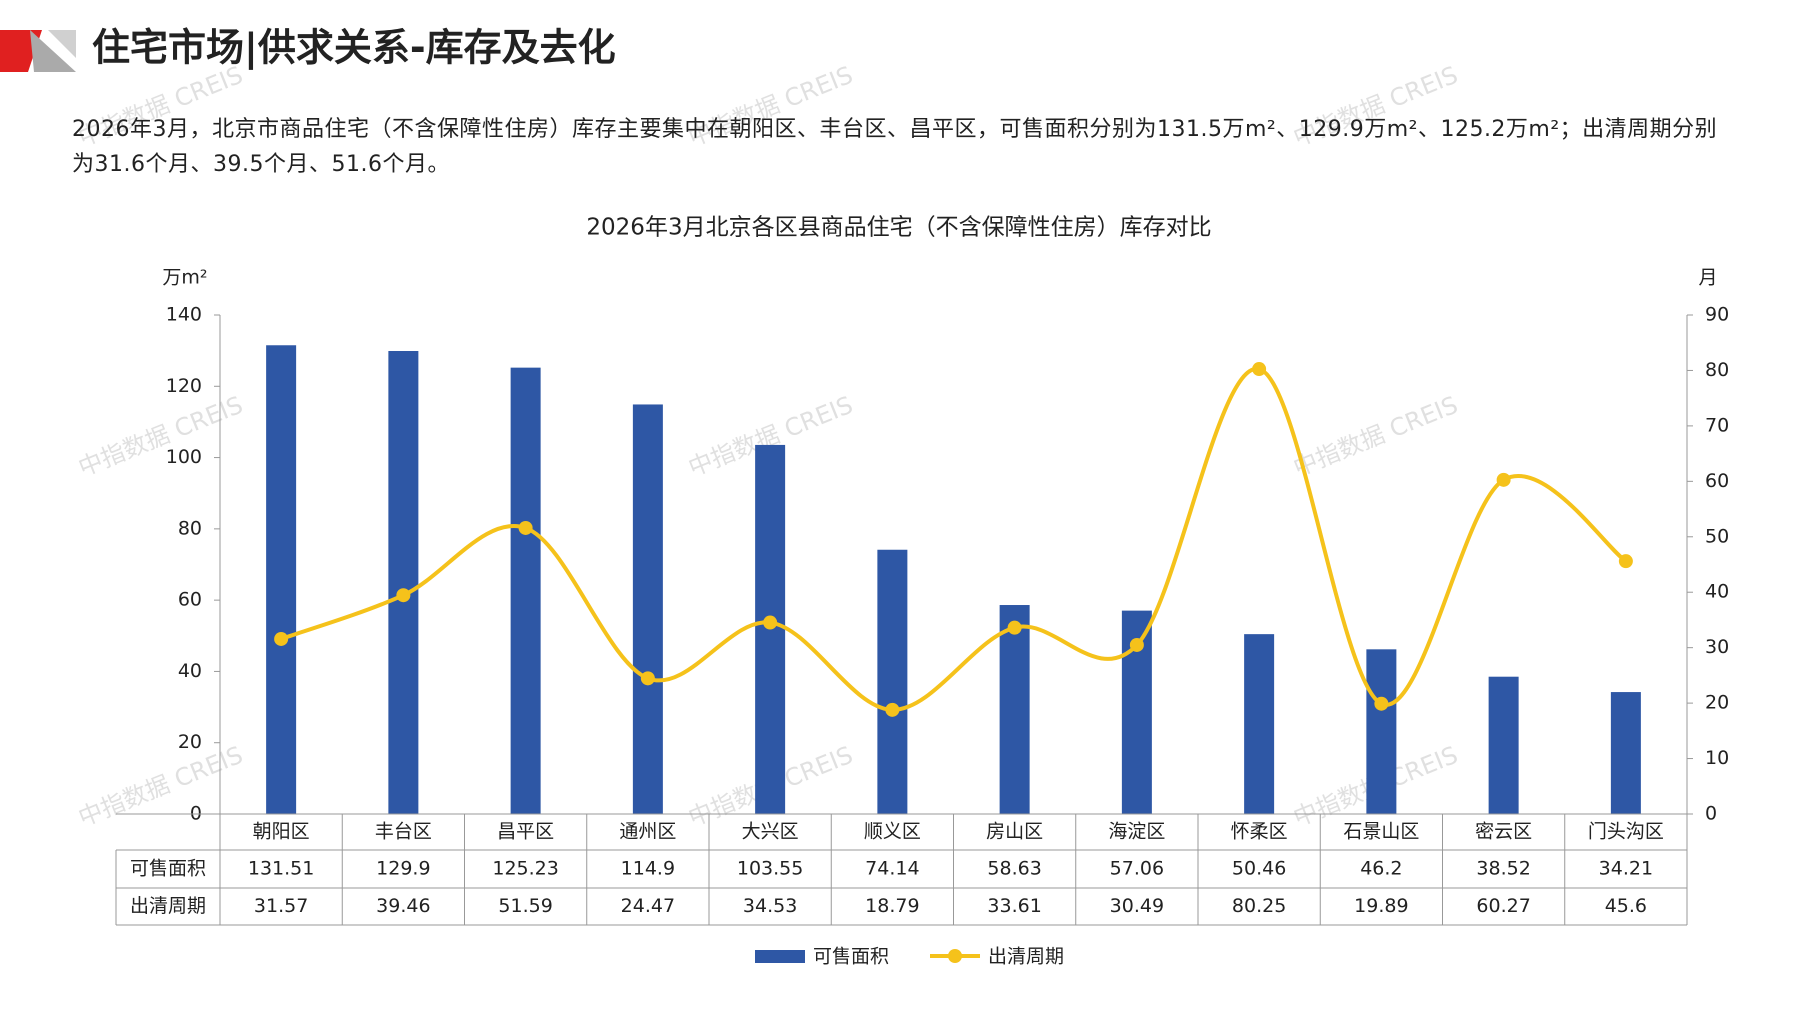 Image resolution: width=1797 pixels, height=1010 pixels. I want to click on table-value: 103.55, so click(770, 869).